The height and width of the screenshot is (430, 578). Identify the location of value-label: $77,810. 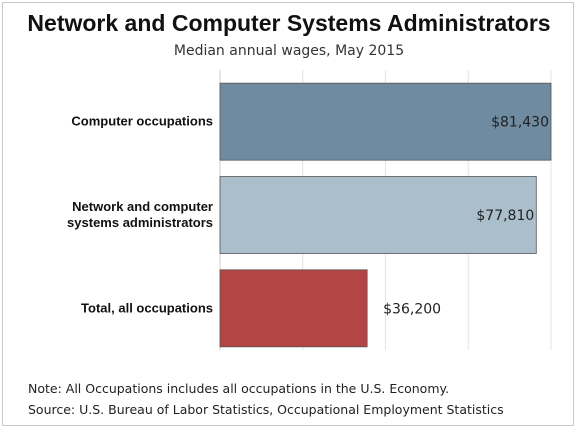
(505, 216).